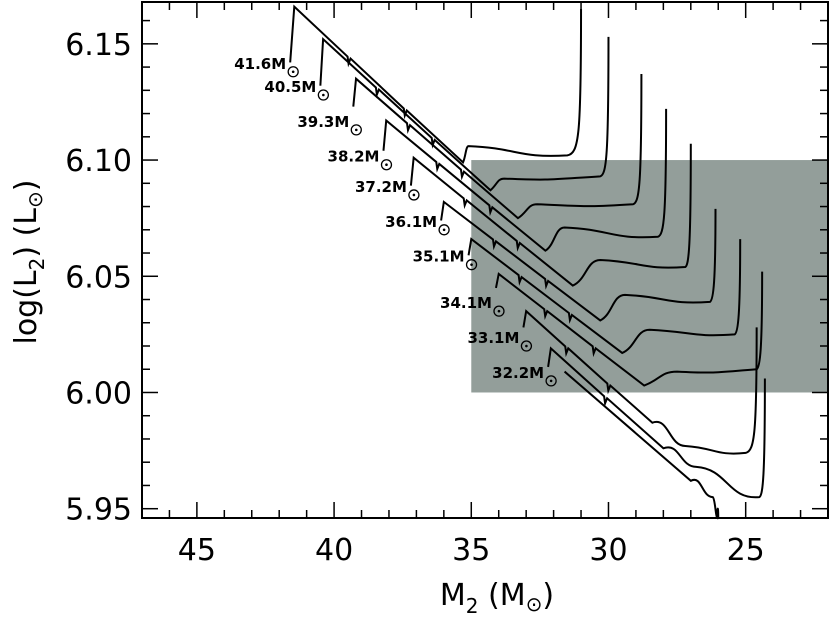 Image resolution: width=830 pixels, height=619 pixels. Describe the element at coordinates (381, 187) in the screenshot. I see `series-label: 37.2M` at that location.